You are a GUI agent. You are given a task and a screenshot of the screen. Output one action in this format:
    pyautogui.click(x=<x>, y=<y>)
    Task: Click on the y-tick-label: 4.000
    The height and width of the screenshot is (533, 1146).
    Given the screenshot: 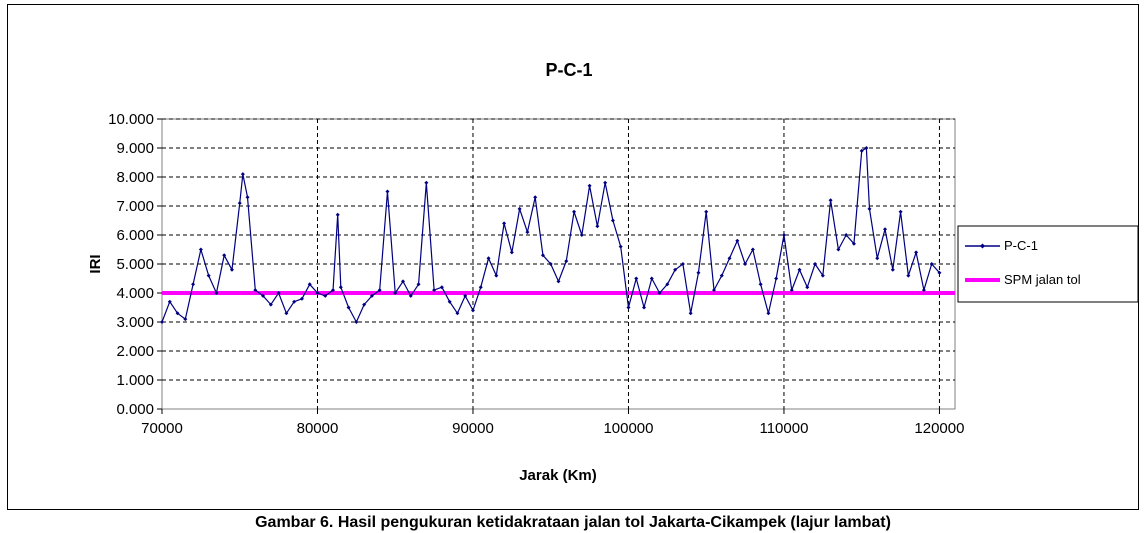 What is the action you would take?
    pyautogui.click(x=135, y=293)
    